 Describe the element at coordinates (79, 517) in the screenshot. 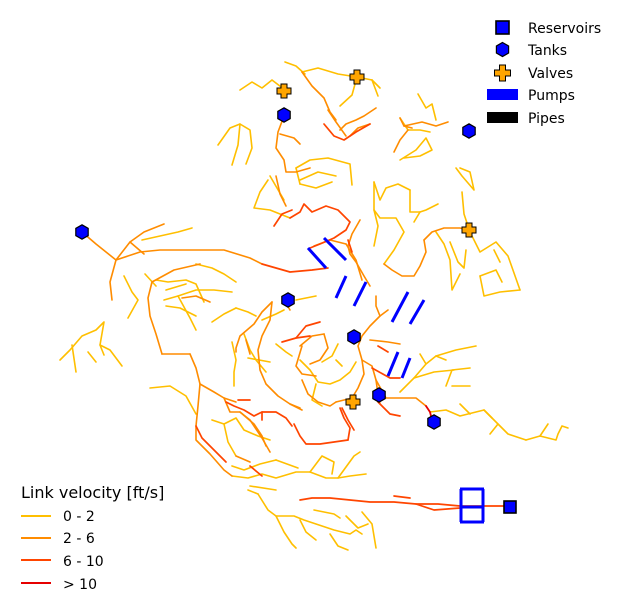

I see `velocity-label-1: 0 - 2` at that location.